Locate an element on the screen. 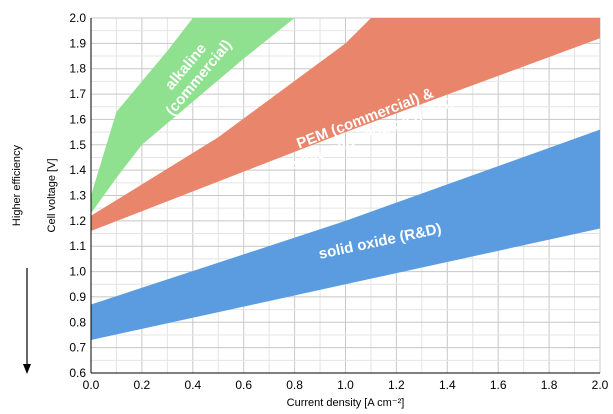 This screenshot has width=613, height=414. y-tick-label: 1.1 is located at coordinates (77, 246).